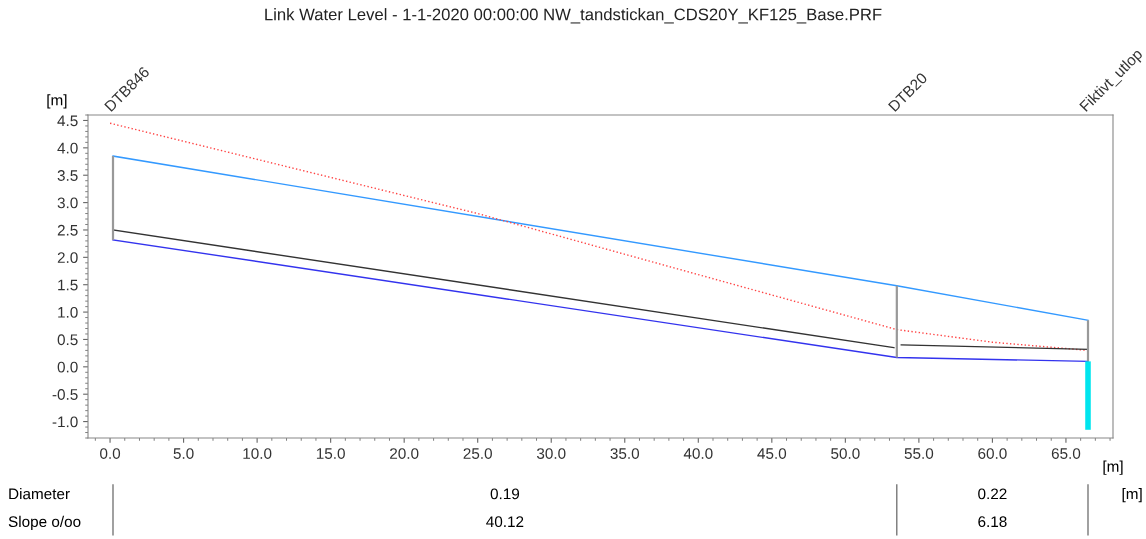 The height and width of the screenshot is (539, 1146). What do you see at coordinates (57, 101) in the screenshot?
I see `y-axis-title: [m]` at bounding box center [57, 101].